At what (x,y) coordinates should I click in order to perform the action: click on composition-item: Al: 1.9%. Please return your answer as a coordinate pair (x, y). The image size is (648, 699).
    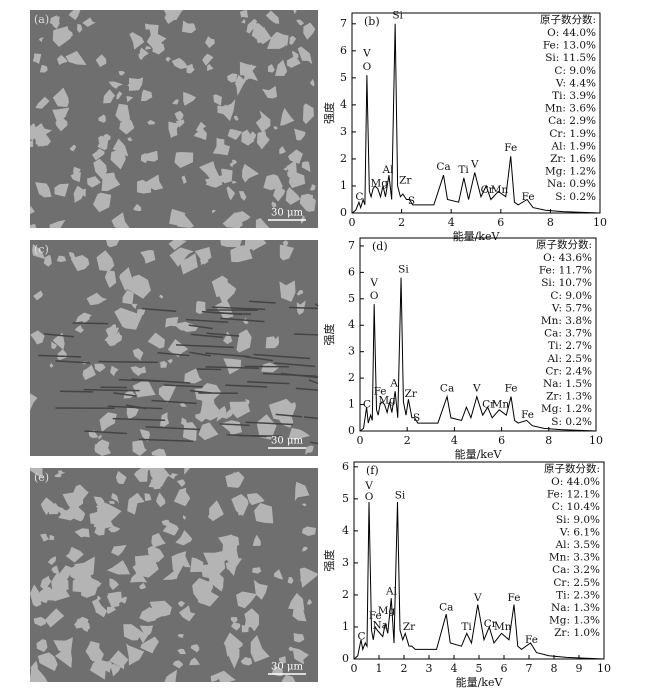
    Looking at the image, I should click on (574, 146).